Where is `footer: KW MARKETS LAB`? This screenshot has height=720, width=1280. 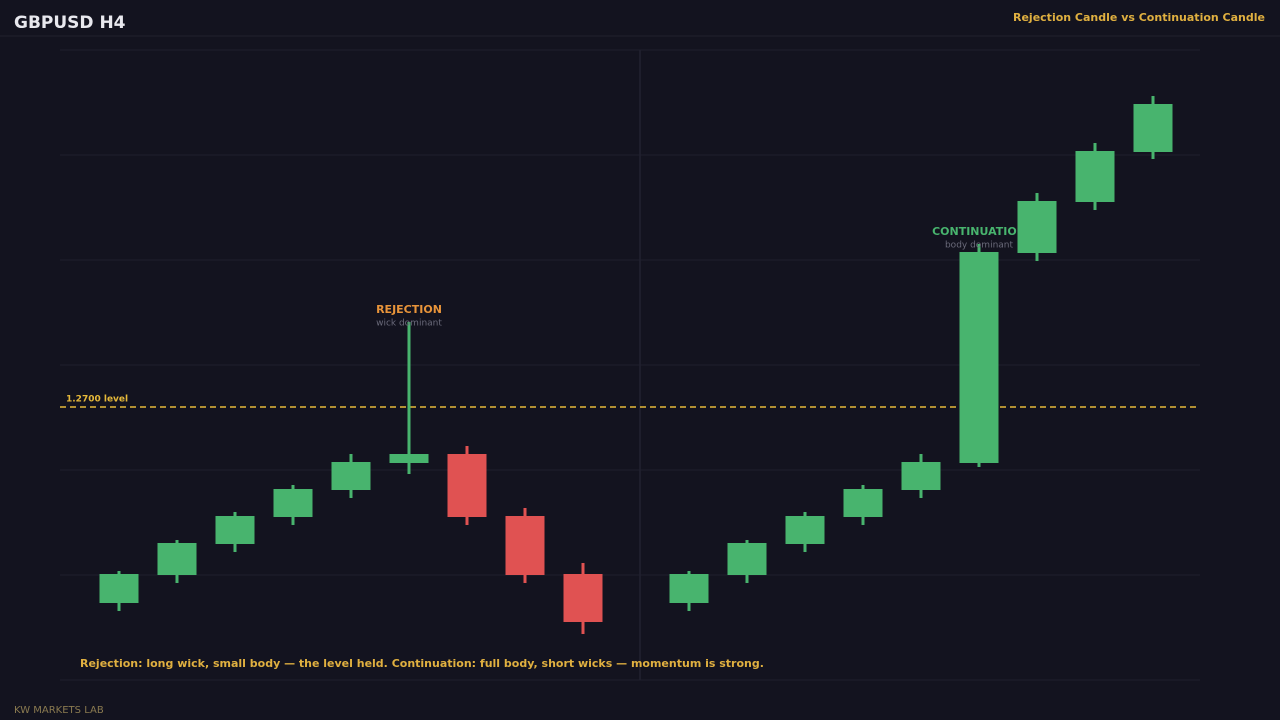 footer: KW MARKETS LAB is located at coordinates (59, 710).